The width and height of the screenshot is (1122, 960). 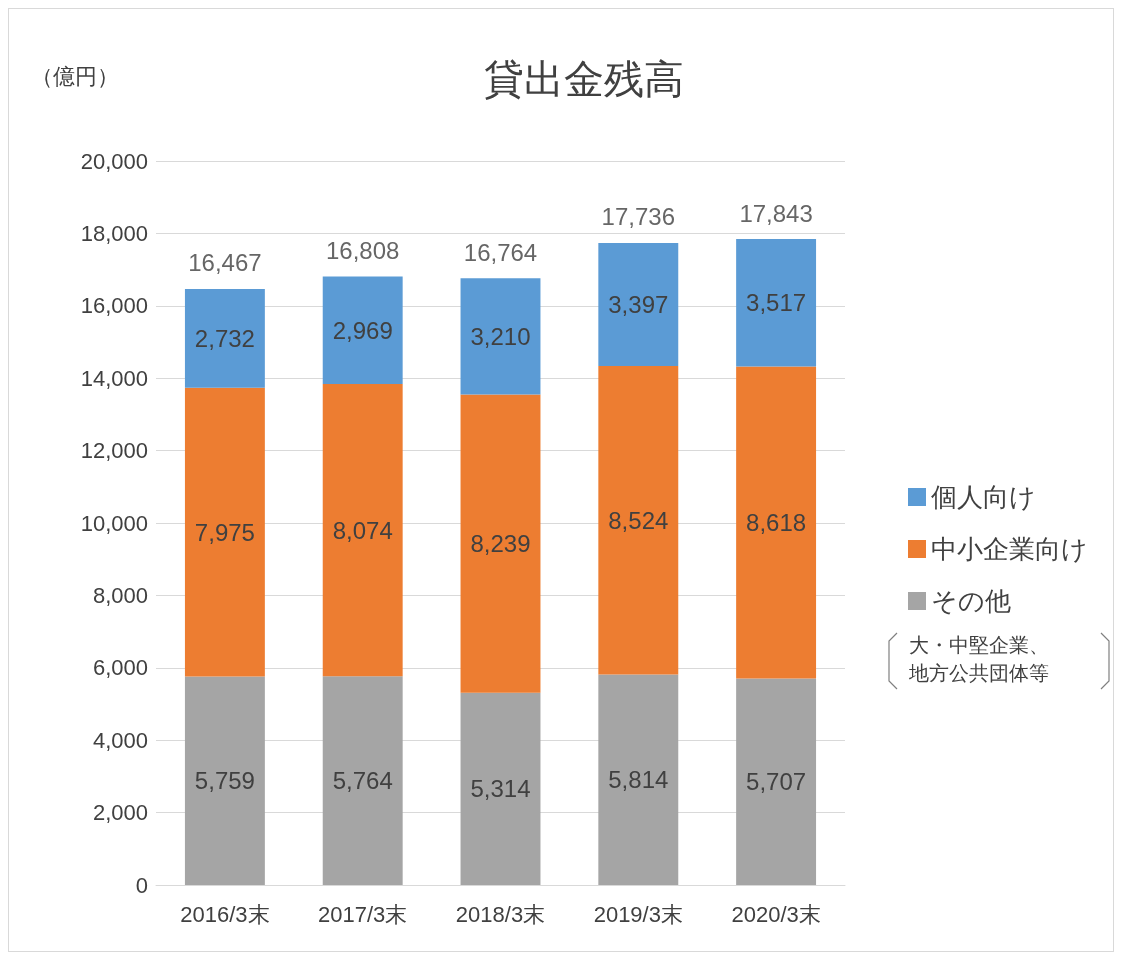 I want to click on y-tick-label: 12,000, so click(x=114, y=451).